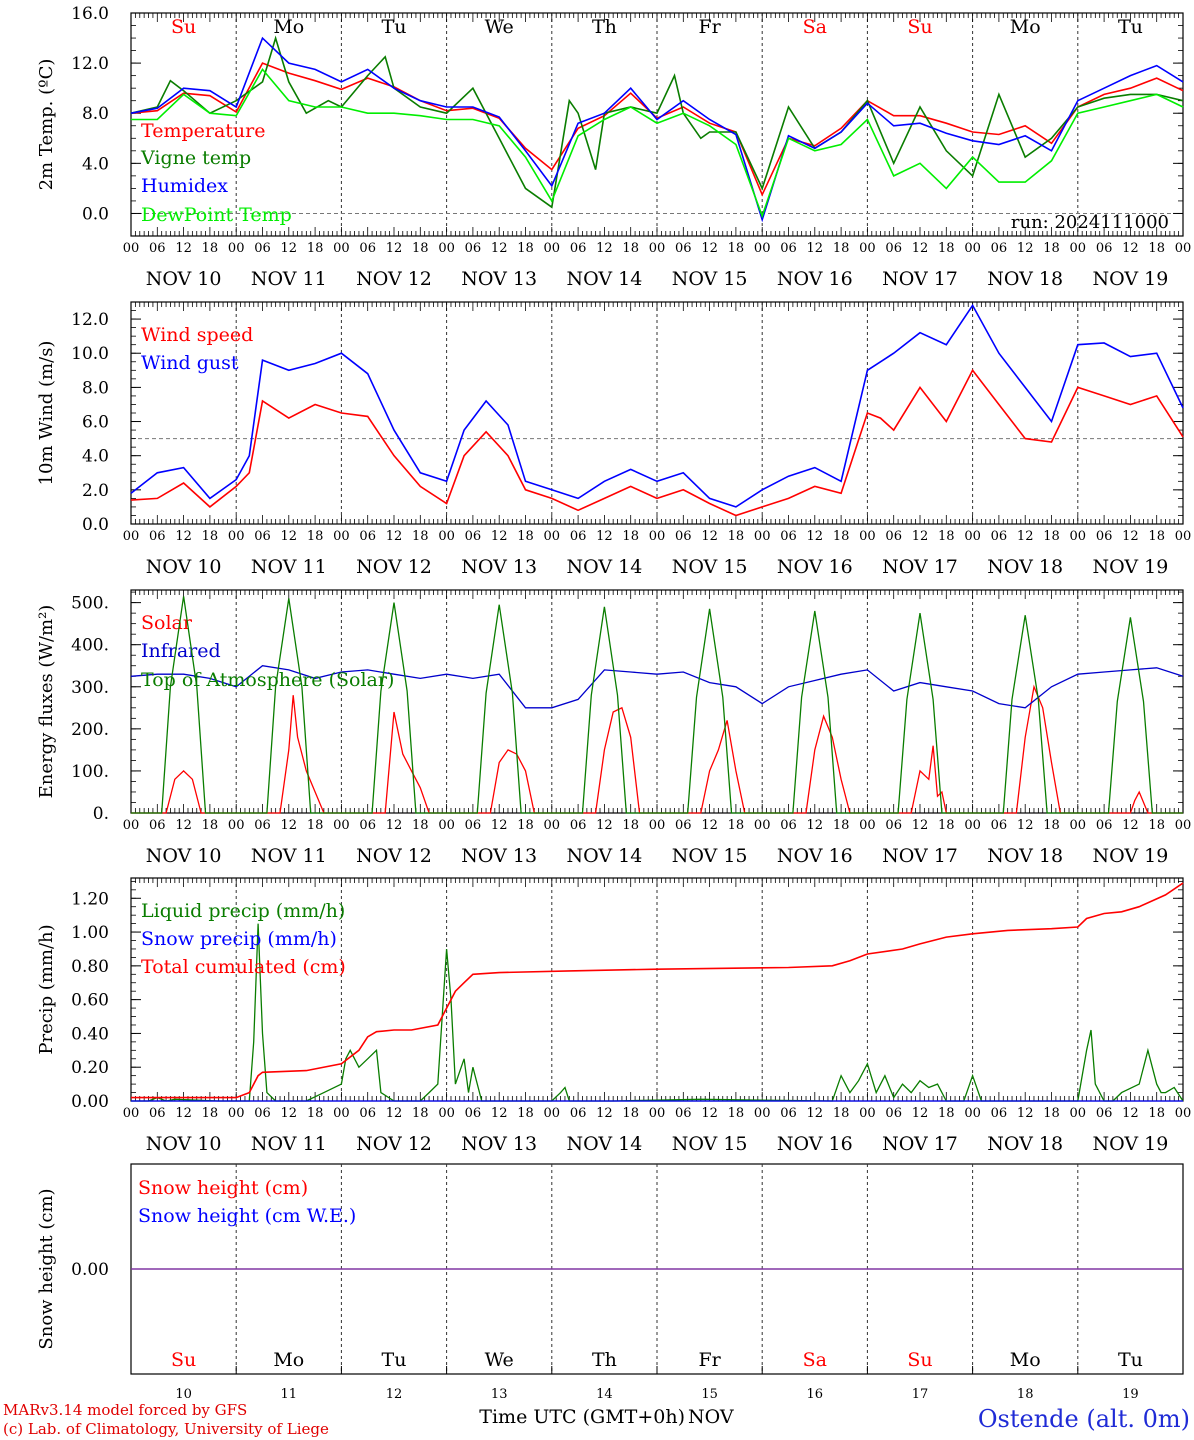 This screenshot has height=1440, width=1194. I want to click on weekday-label: Sa, so click(815, 27).